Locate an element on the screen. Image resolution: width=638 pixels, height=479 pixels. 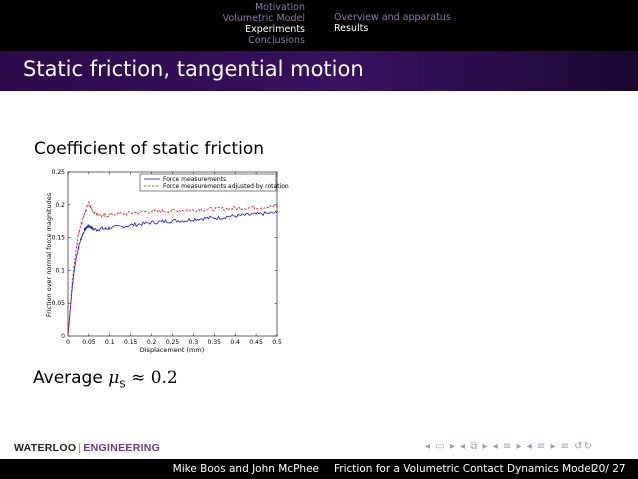
x-tick-label: 0.35 is located at coordinates (215, 342).